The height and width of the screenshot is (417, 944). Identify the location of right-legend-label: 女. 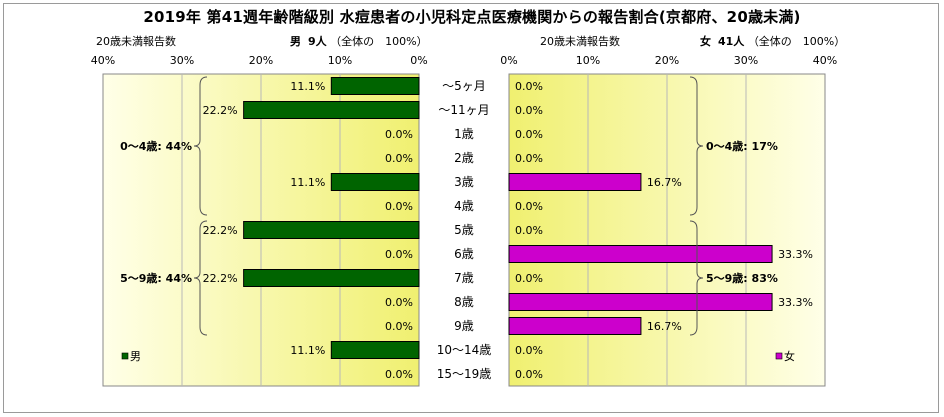
(789, 356).